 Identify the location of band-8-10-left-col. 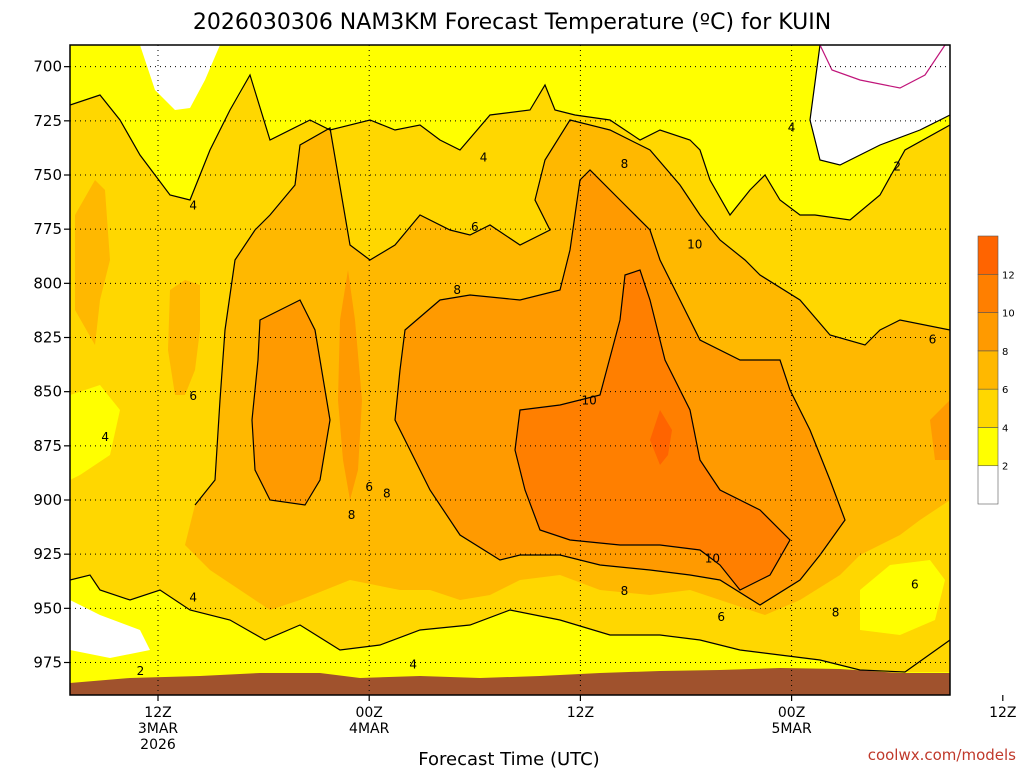
(291, 402).